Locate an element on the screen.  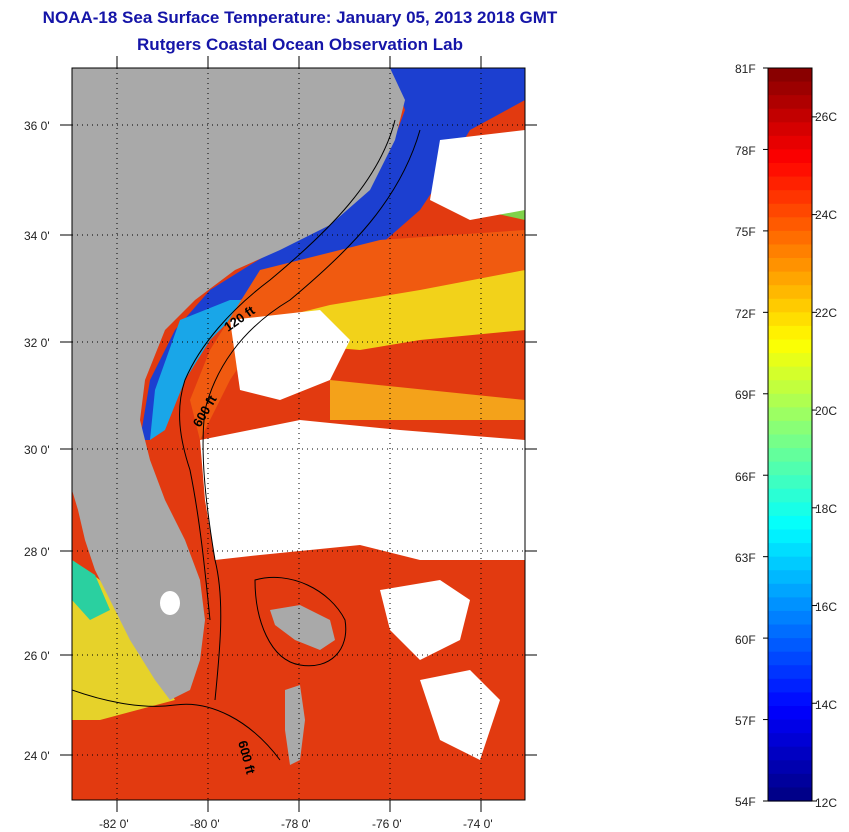
colorbar-c-label-20: 20C is located at coordinates (826, 411).